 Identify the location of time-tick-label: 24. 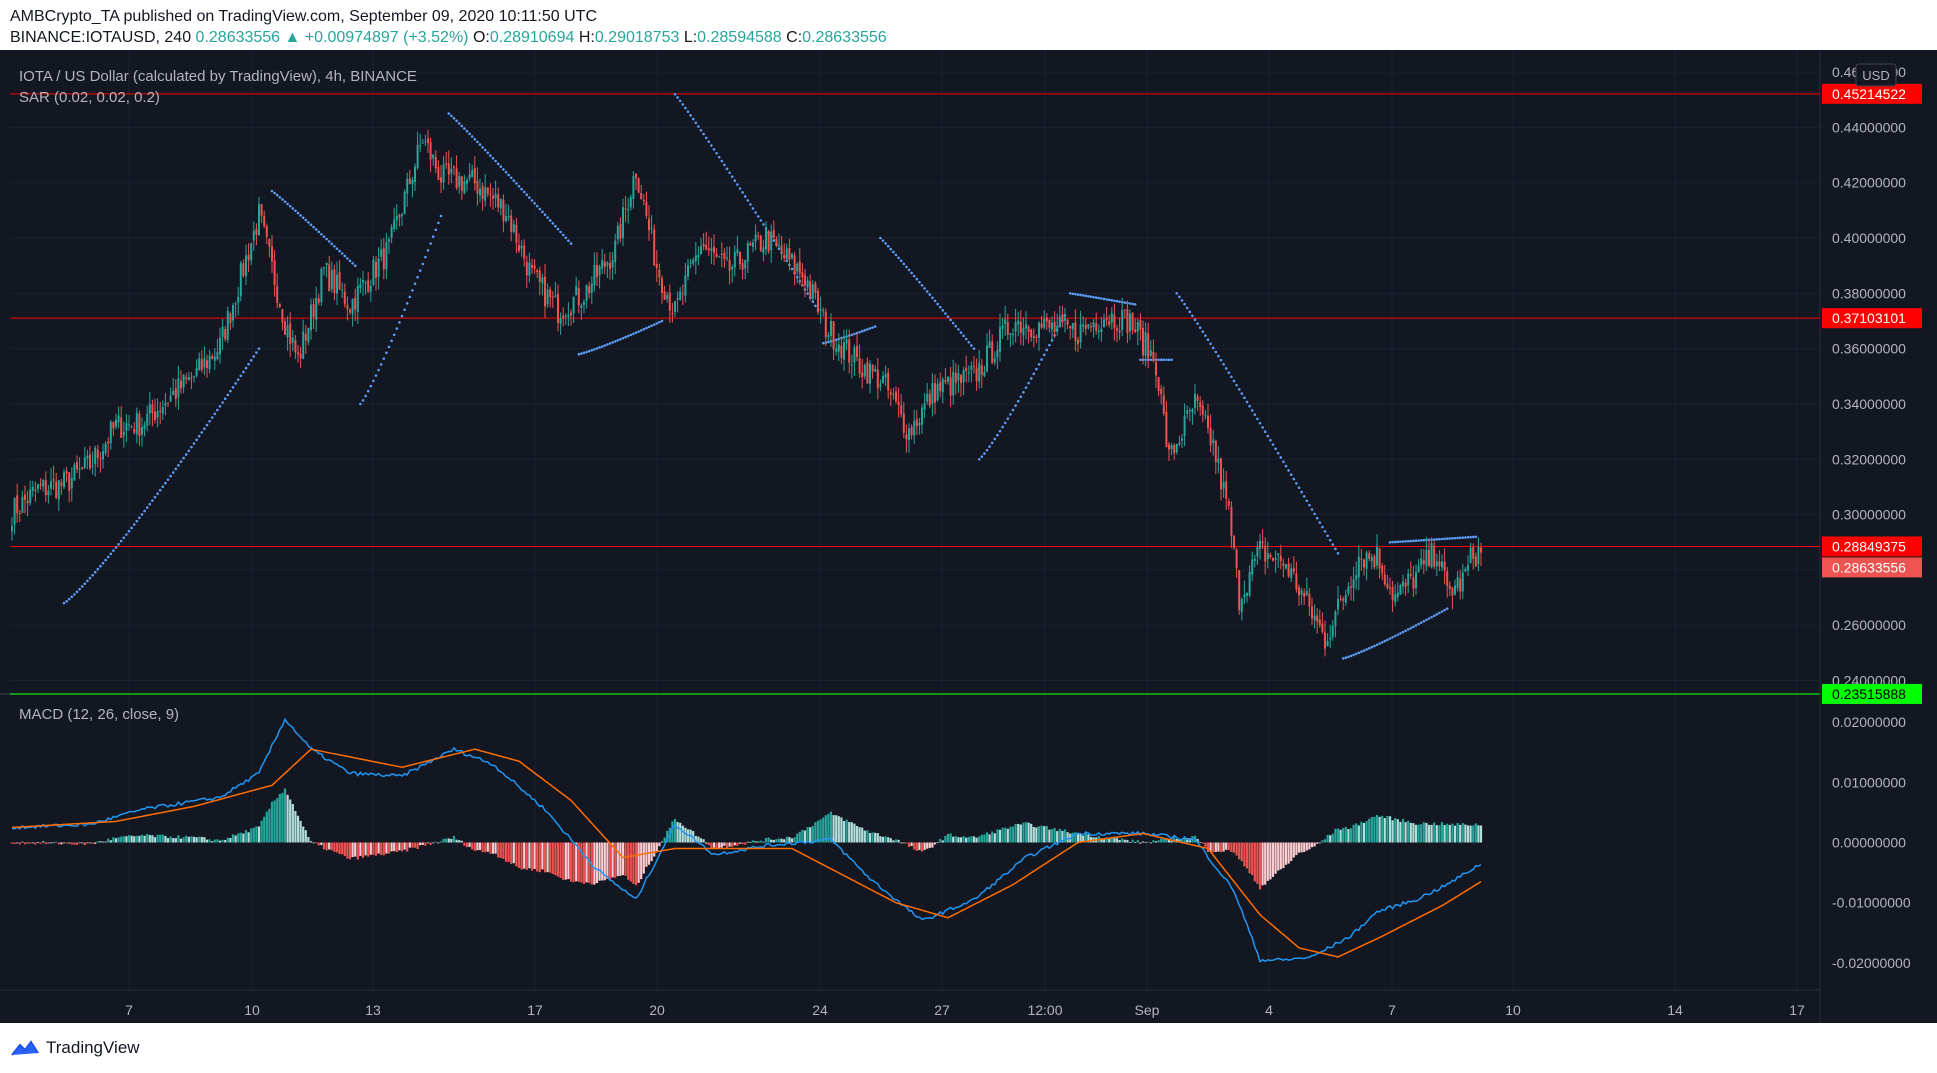
(820, 1010).